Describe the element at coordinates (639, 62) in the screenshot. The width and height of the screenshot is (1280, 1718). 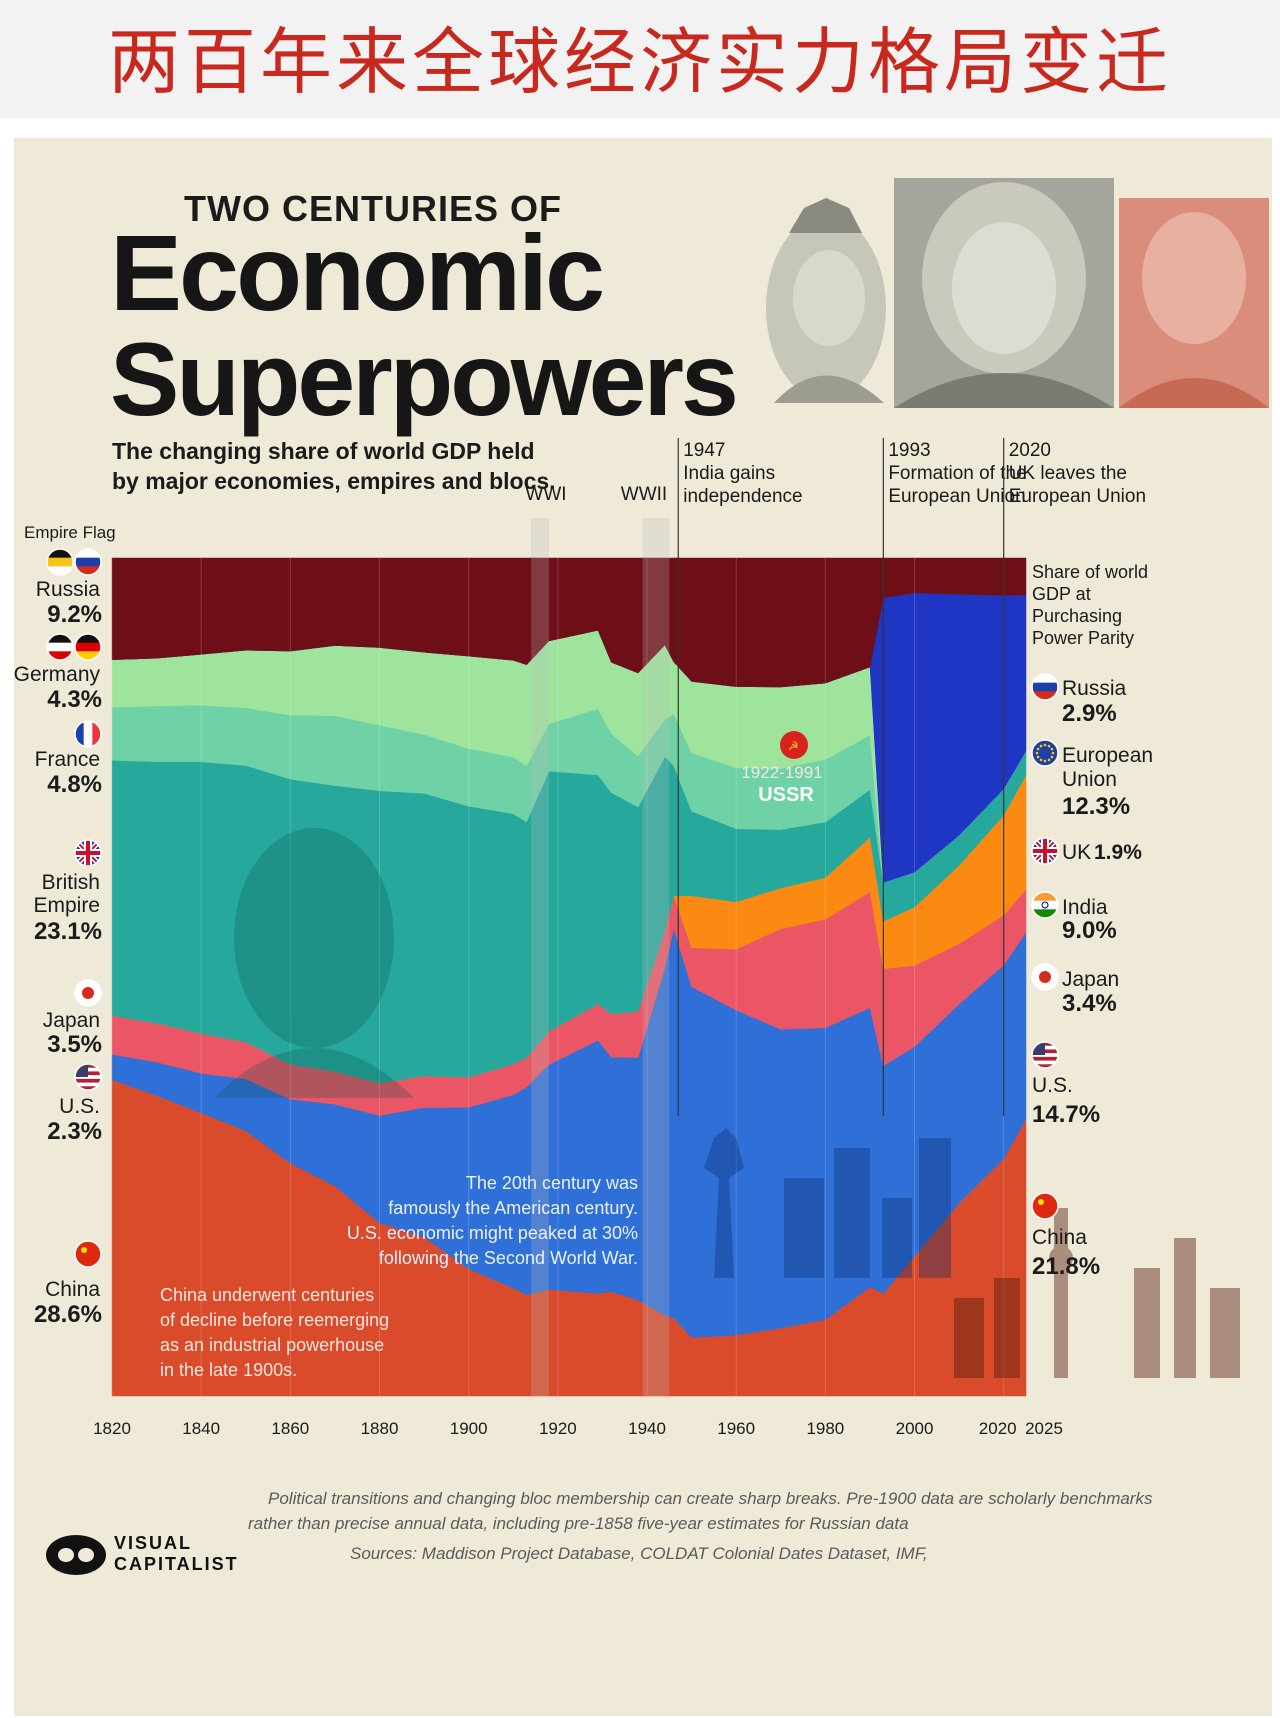
I see `banner-title: 两百年来全球经济实力格局变迁` at that location.